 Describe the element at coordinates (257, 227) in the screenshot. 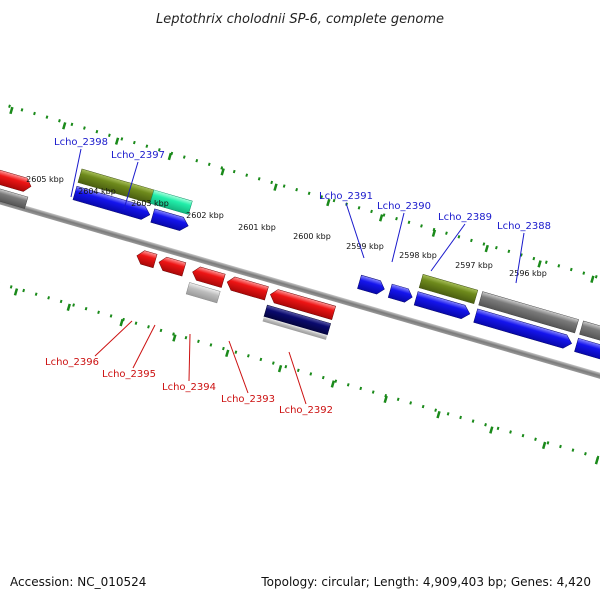

I see `scale-label: 2601 kbp` at that location.